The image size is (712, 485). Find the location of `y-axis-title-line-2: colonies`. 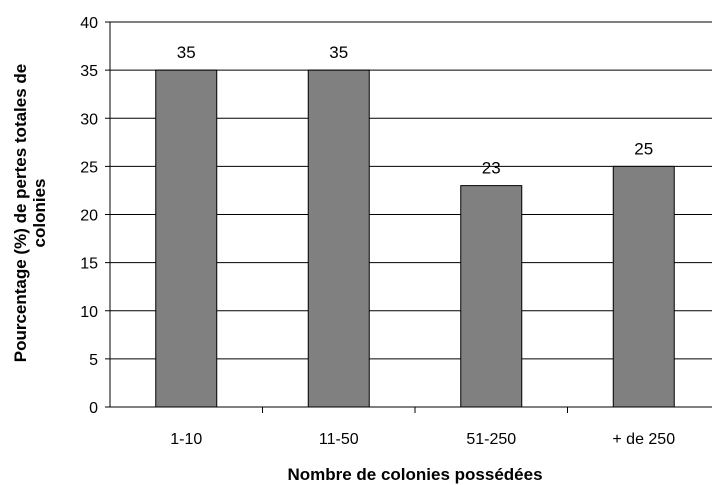

y-axis-title-line-2: colonies is located at coordinates (39, 213).